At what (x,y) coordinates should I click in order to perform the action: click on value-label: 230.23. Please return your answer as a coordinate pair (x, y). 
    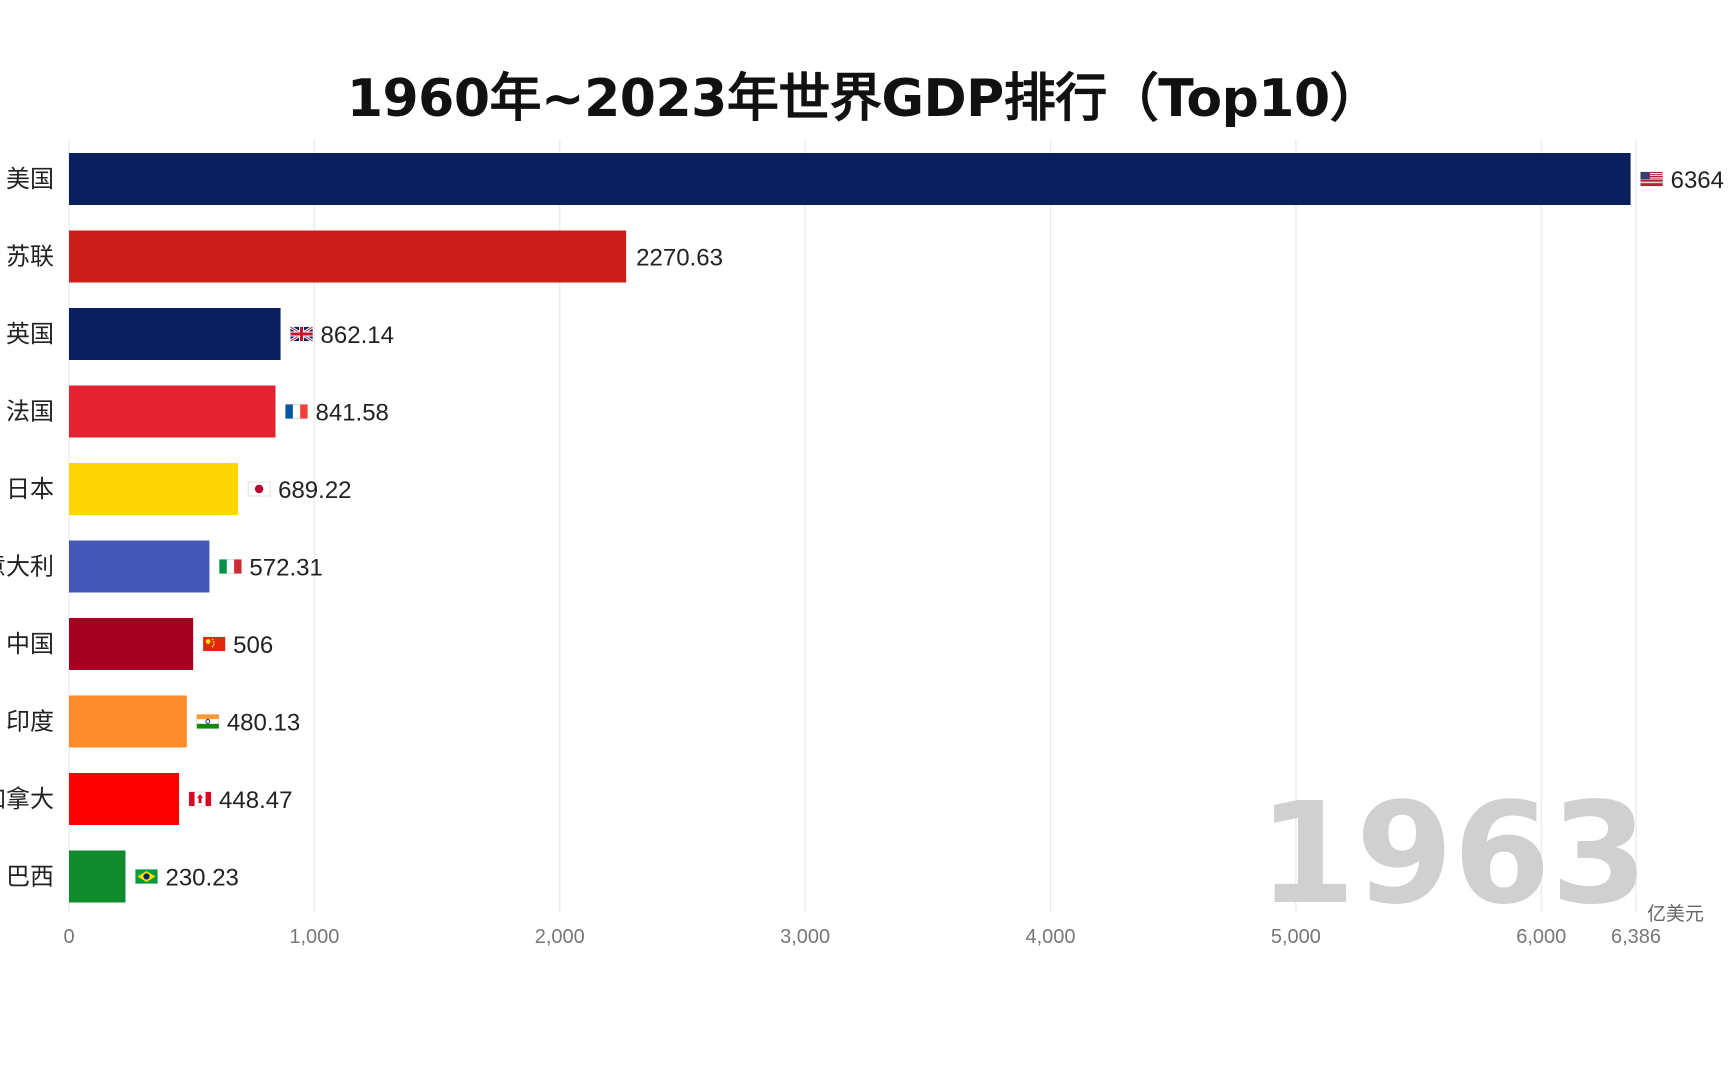
    Looking at the image, I should click on (201, 878).